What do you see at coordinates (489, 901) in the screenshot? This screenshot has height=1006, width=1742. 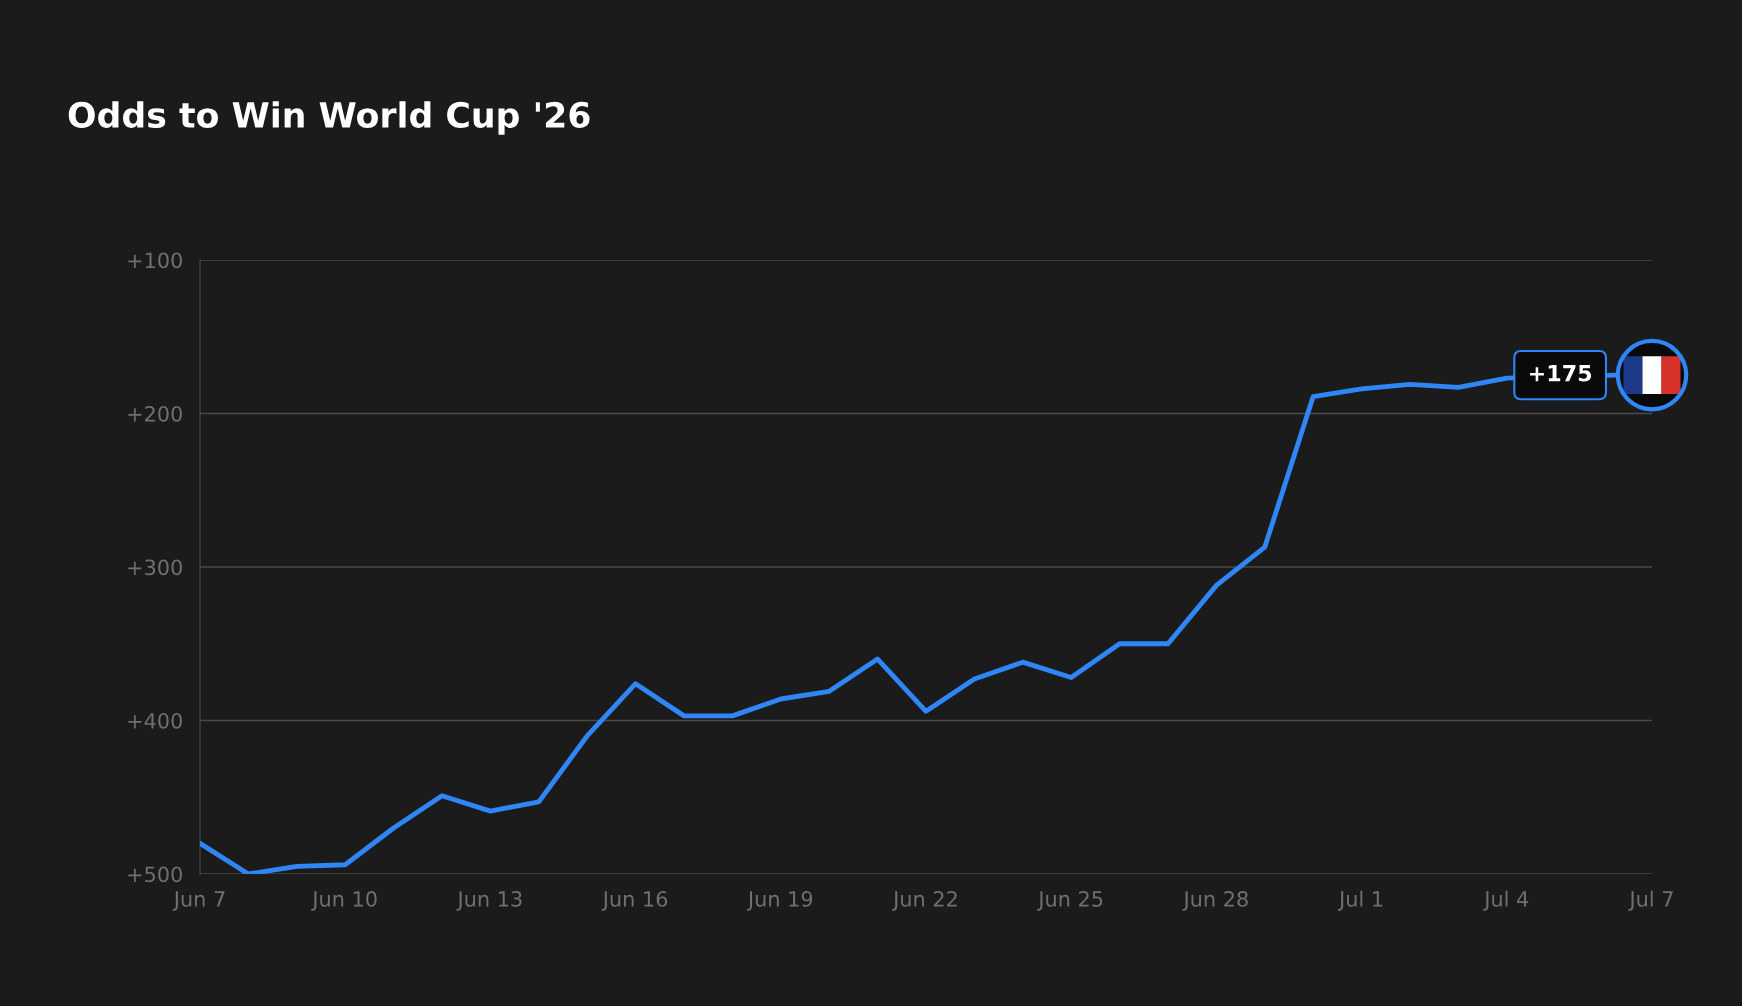 I see `x-tick-label: Jun 13` at bounding box center [489, 901].